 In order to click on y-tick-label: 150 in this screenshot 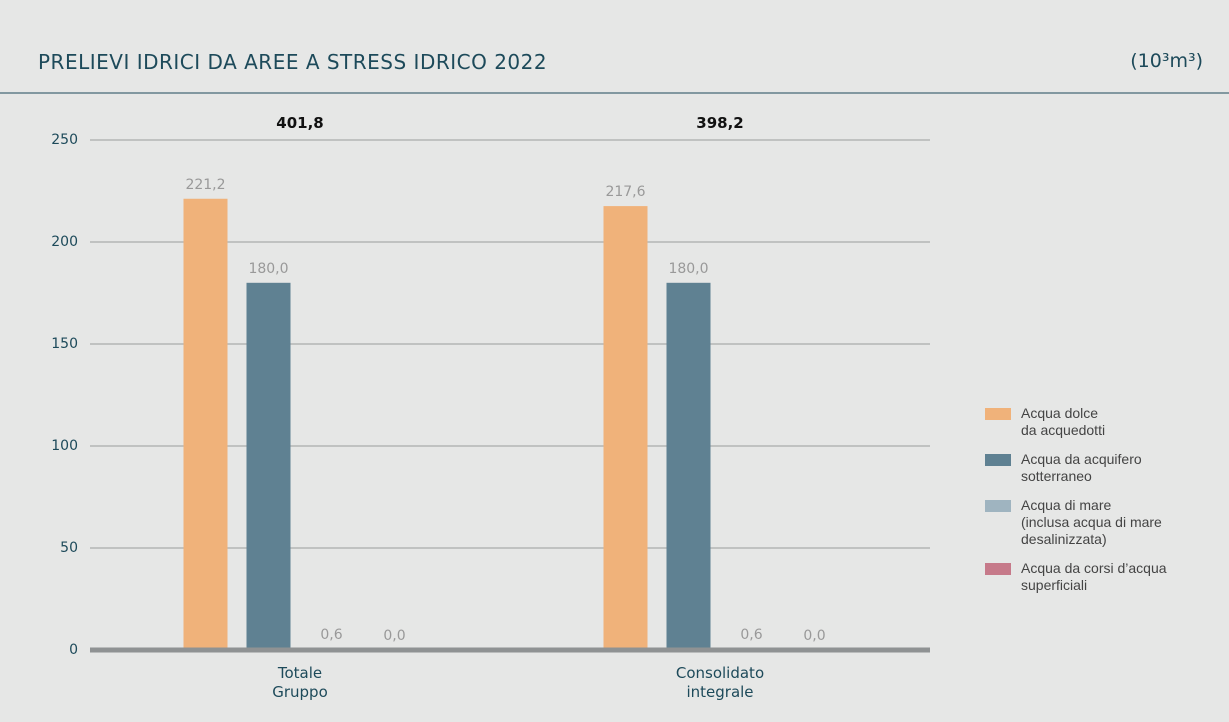, I will do `click(64, 344)`.